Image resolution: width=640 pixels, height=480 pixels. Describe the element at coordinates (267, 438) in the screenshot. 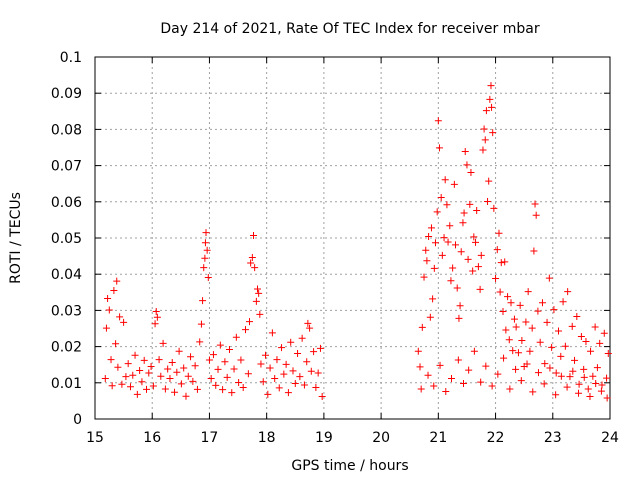

I see `x-tick-label: 18` at that location.